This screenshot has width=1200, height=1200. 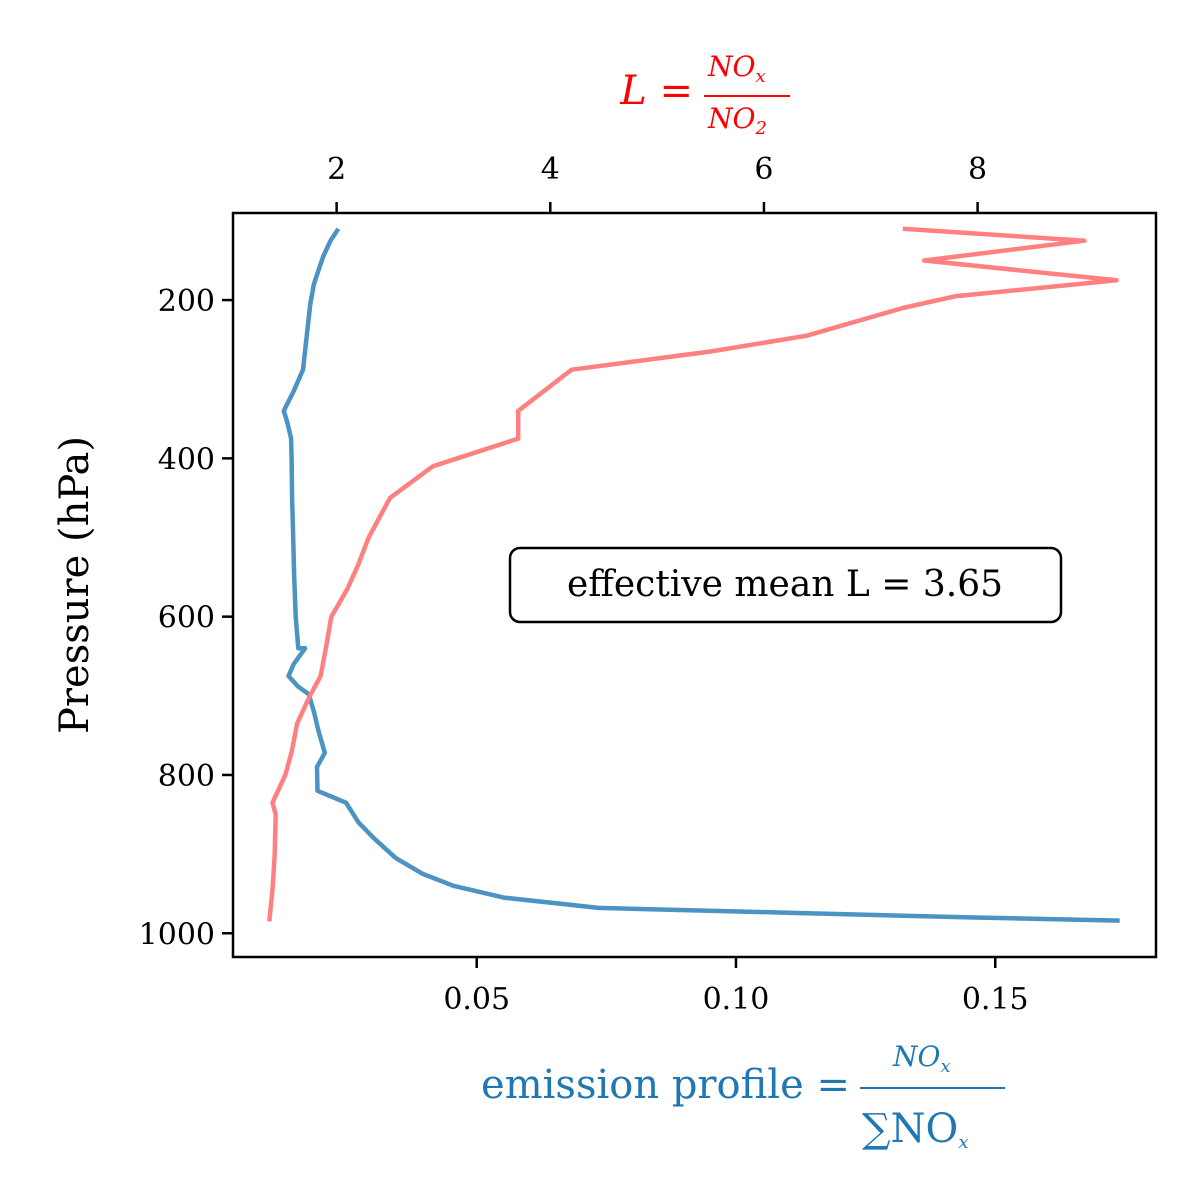 What do you see at coordinates (476, 999) in the screenshot?
I see `bottom-tick-label-0.05: 0.05` at bounding box center [476, 999].